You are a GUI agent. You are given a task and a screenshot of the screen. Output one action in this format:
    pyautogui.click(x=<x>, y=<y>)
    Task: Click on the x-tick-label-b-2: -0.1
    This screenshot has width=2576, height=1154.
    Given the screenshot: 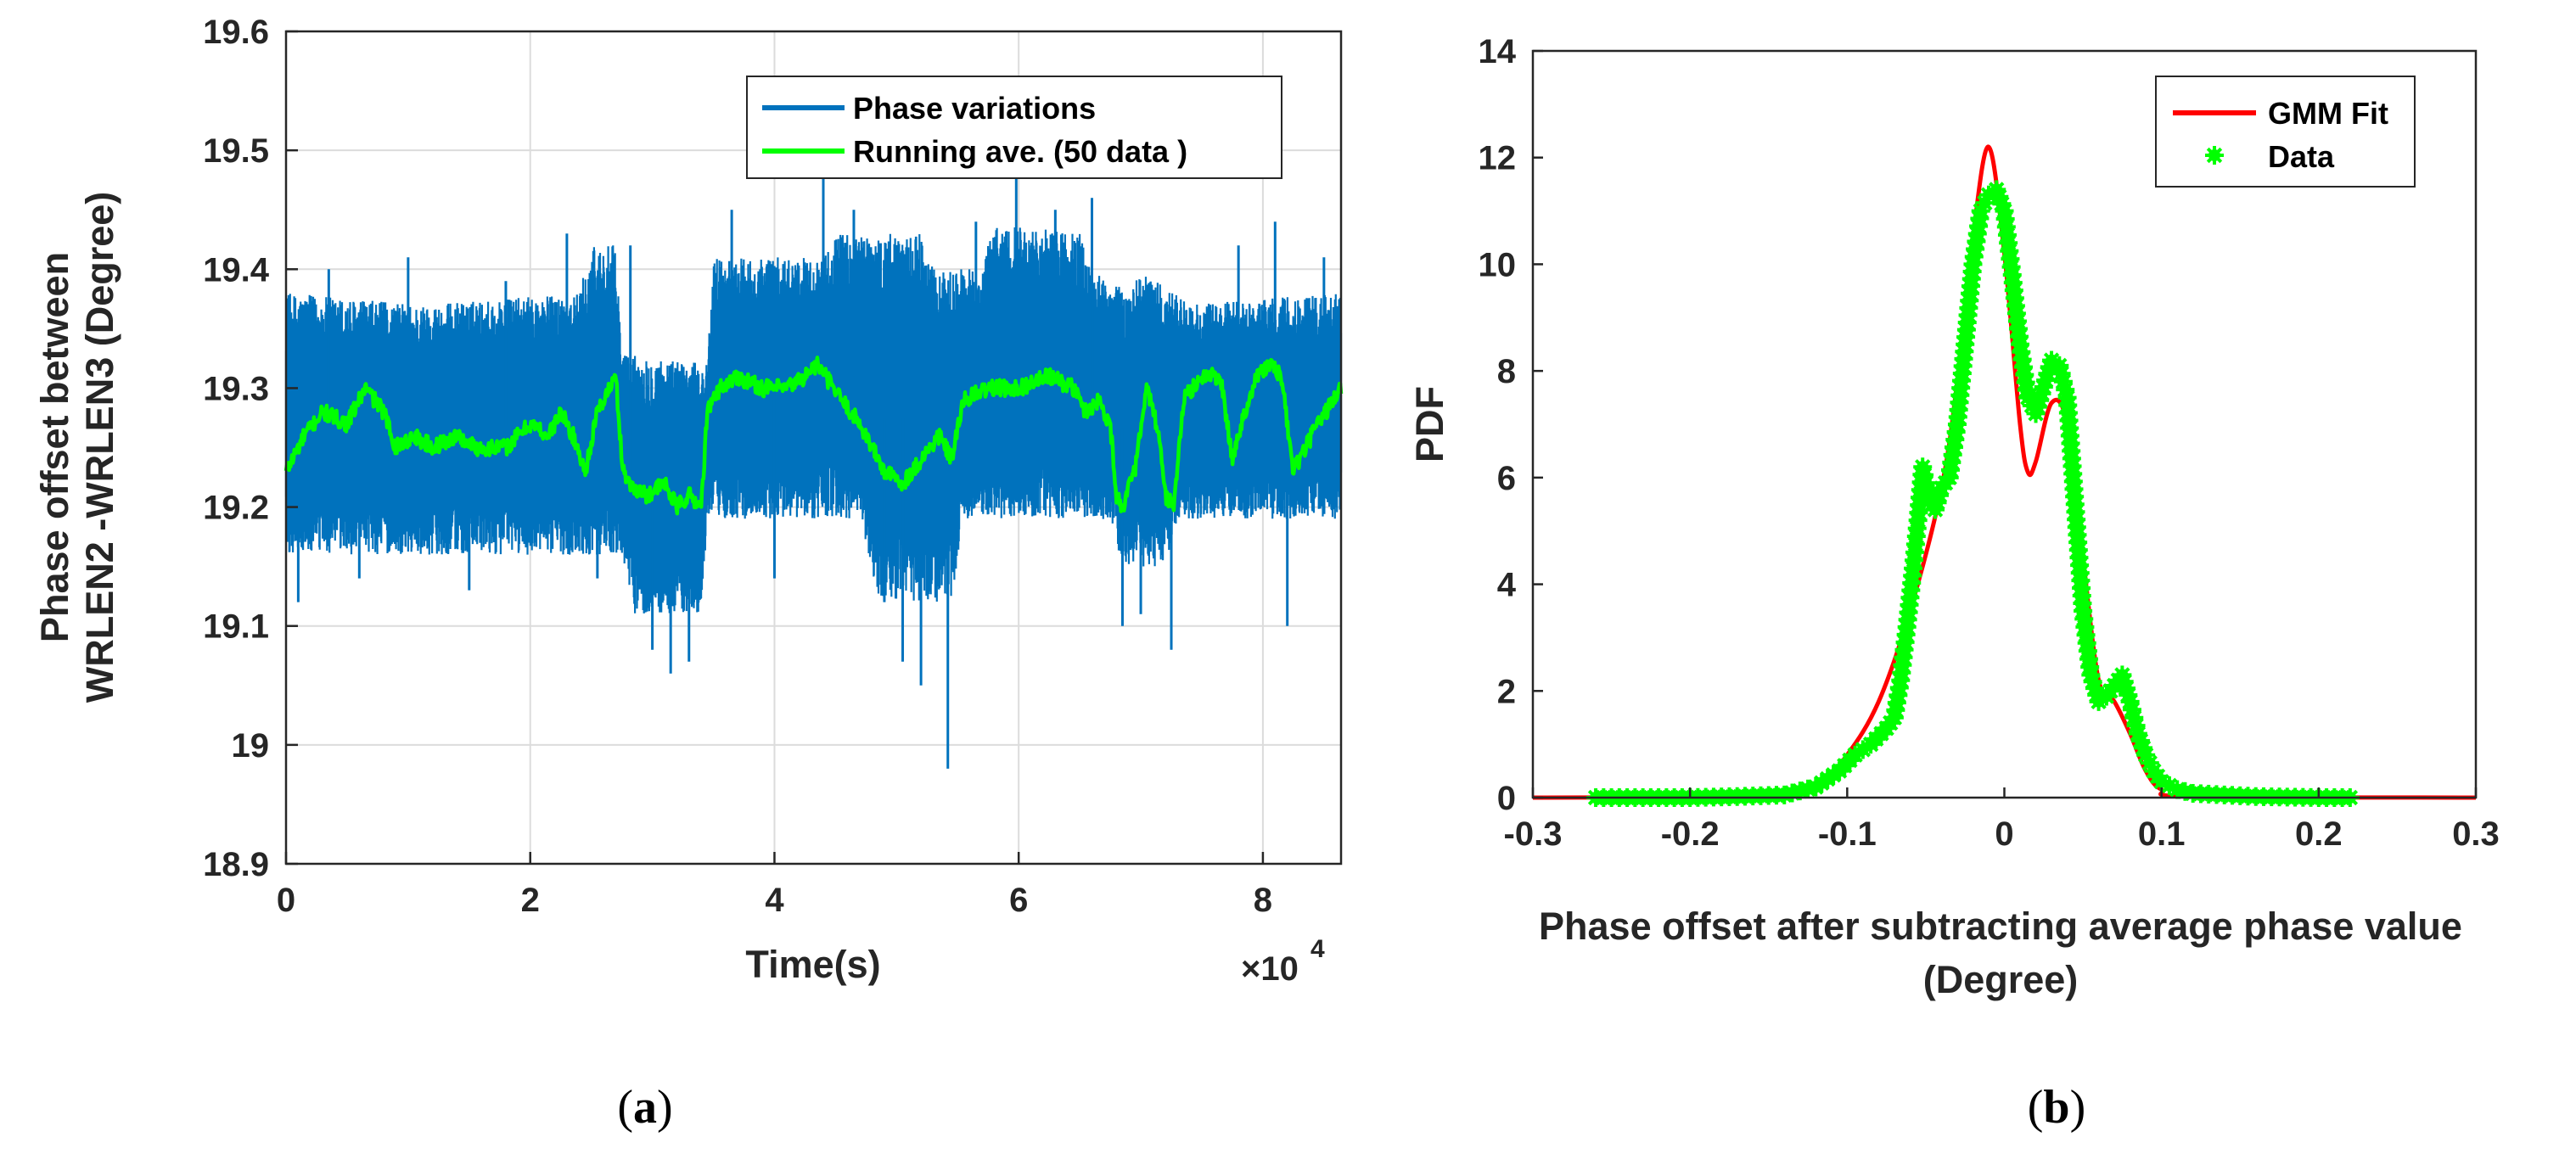 What is the action you would take?
    pyautogui.click(x=1847, y=834)
    